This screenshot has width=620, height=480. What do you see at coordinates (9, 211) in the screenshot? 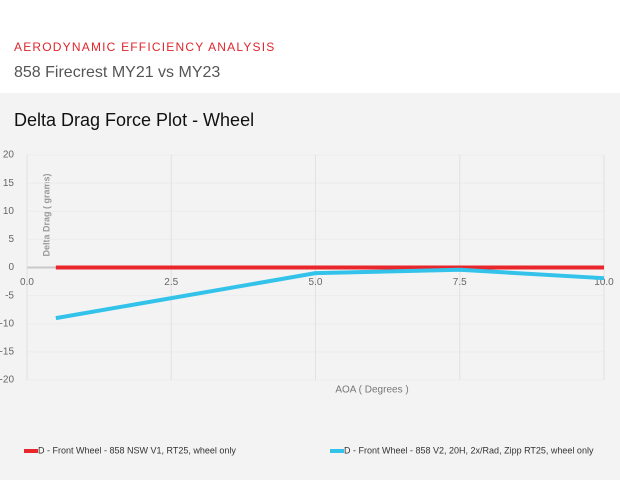
I see `y-tick-label: 10` at bounding box center [9, 211].